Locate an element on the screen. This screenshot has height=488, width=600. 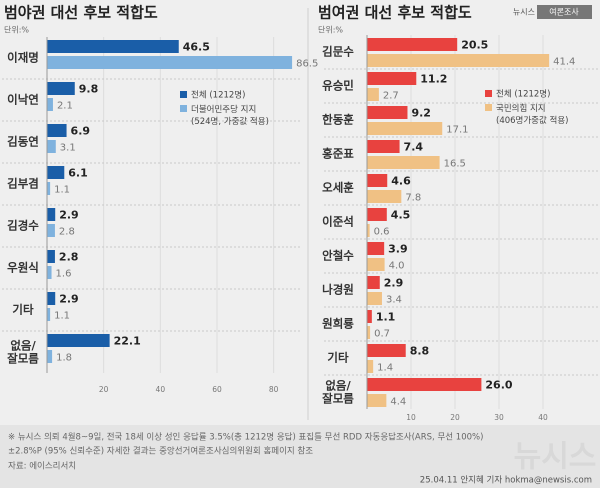
value-label: 1.8 is located at coordinates (64, 358).